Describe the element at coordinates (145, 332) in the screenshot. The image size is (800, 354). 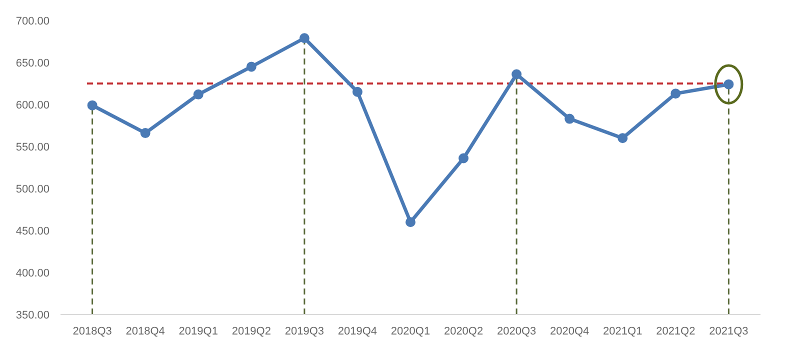
I see `x-tick-label: 2018Q4` at that location.